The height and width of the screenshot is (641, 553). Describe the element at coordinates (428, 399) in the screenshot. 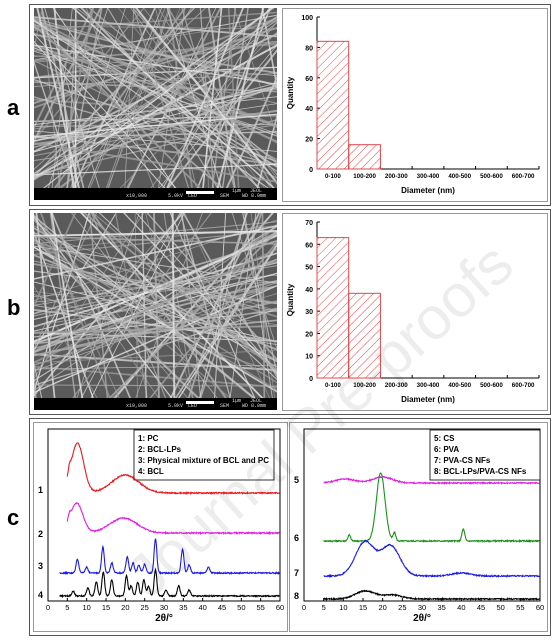

I see `x-axis-label: Diameter (nm)` at that location.